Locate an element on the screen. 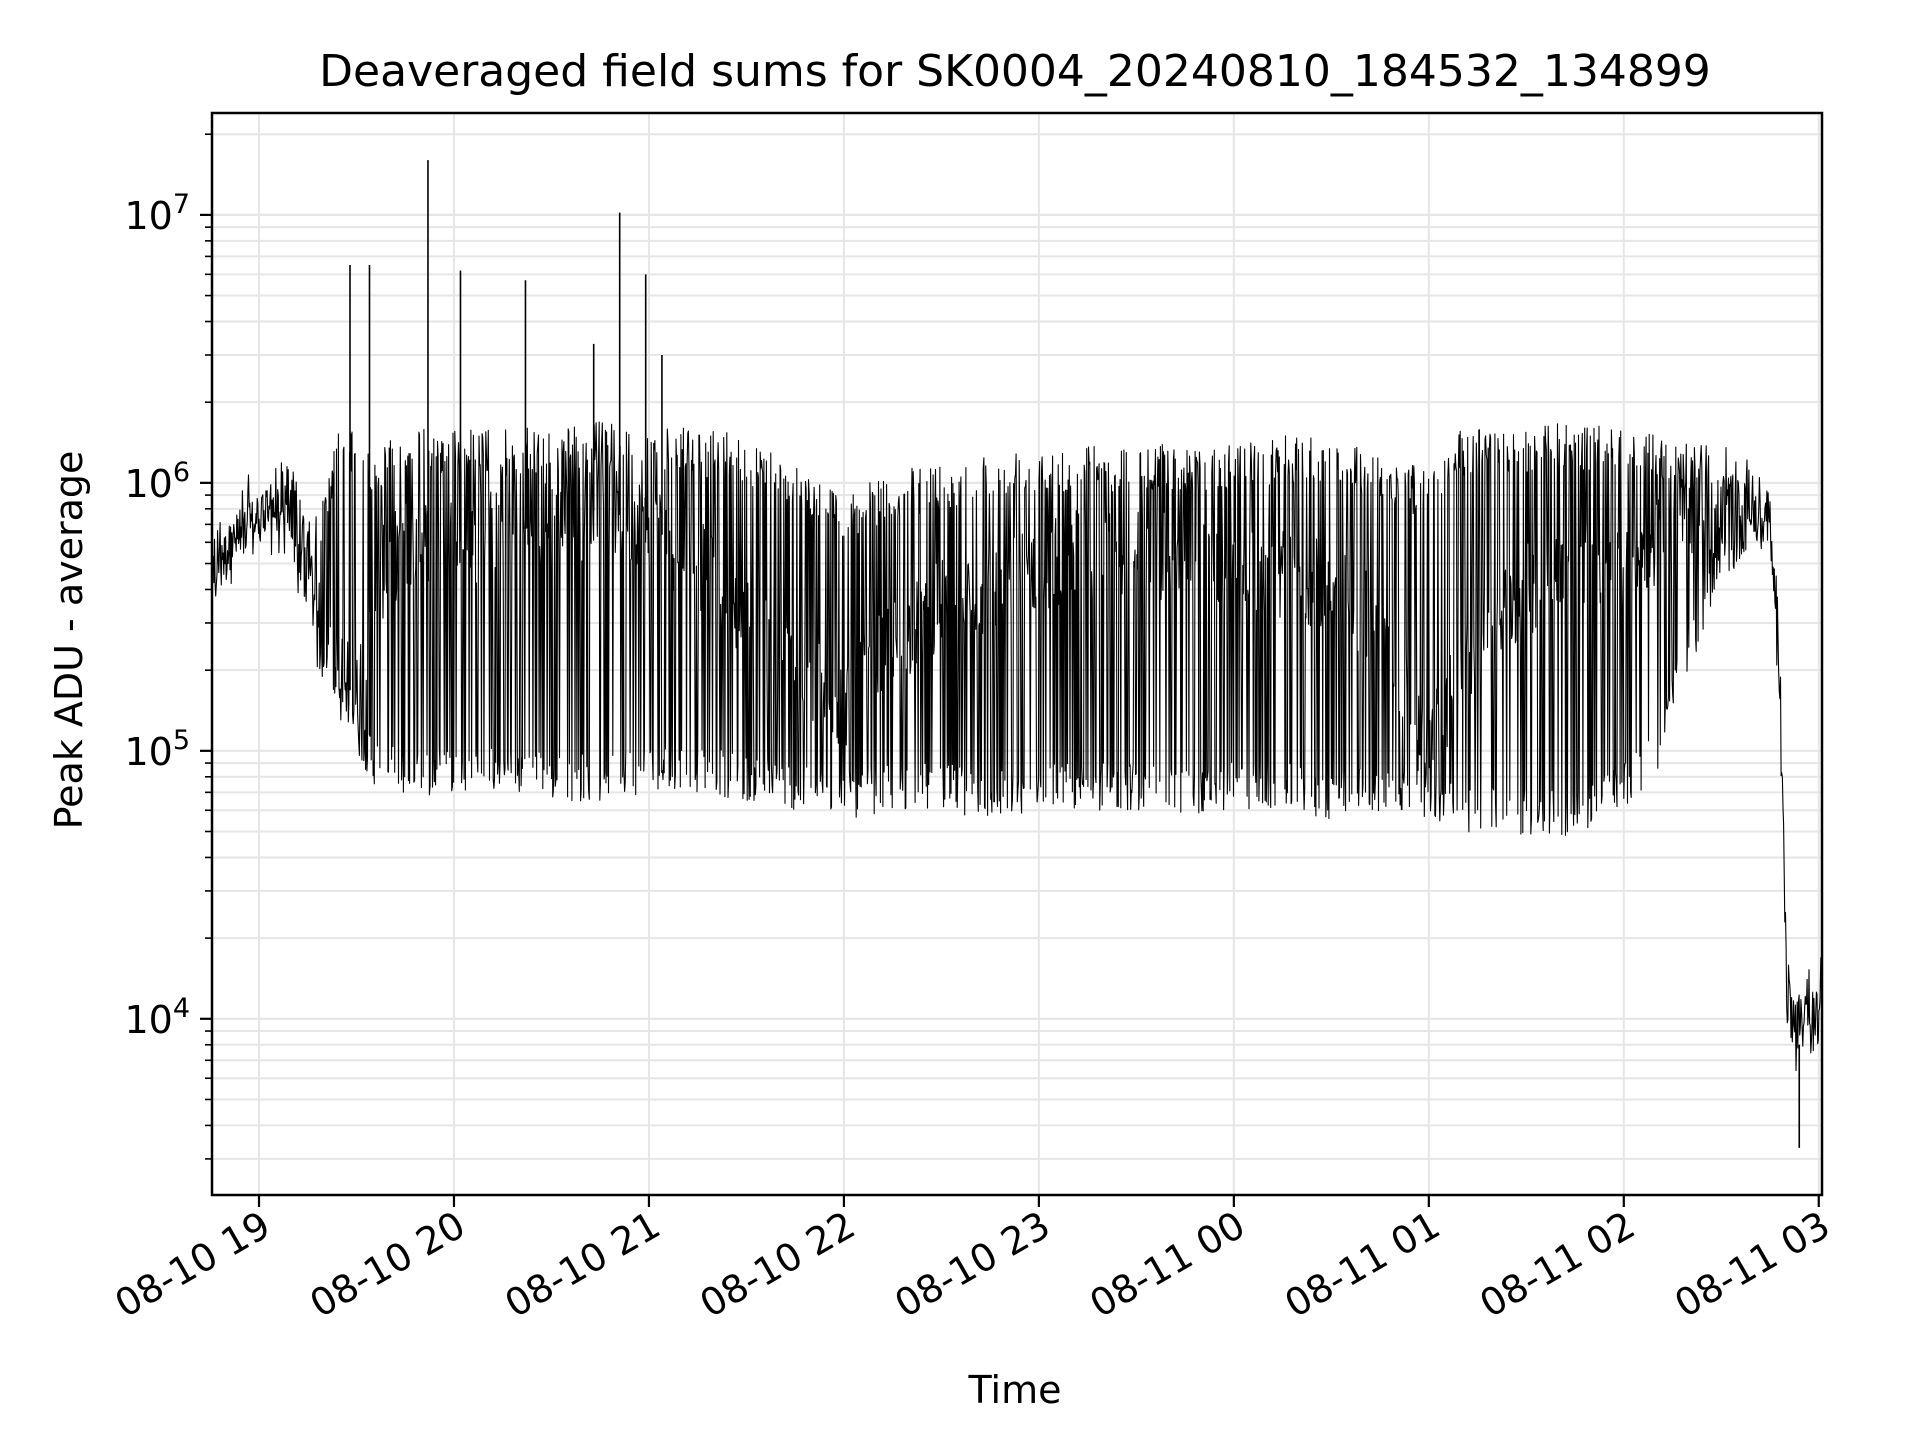 The height and width of the screenshot is (1440, 1920). x-axis-label: Time is located at coordinates (1015, 1390).